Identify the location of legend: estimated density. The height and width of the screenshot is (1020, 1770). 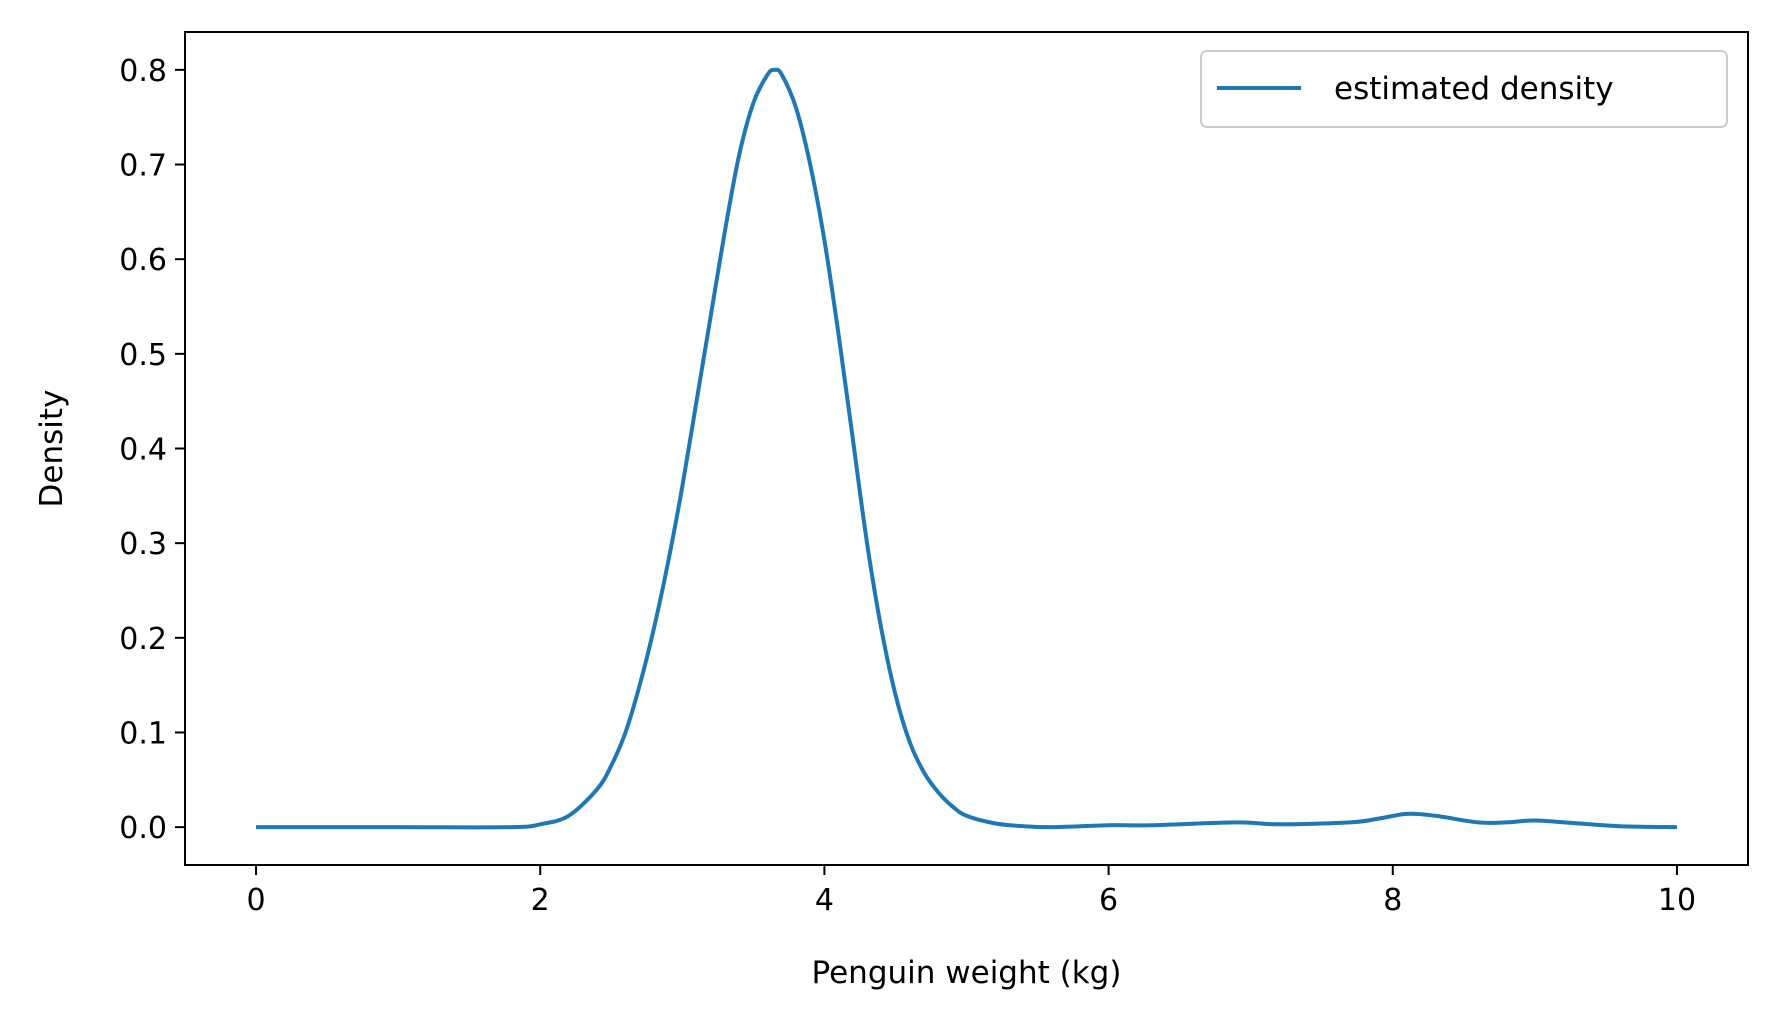
(1464, 89).